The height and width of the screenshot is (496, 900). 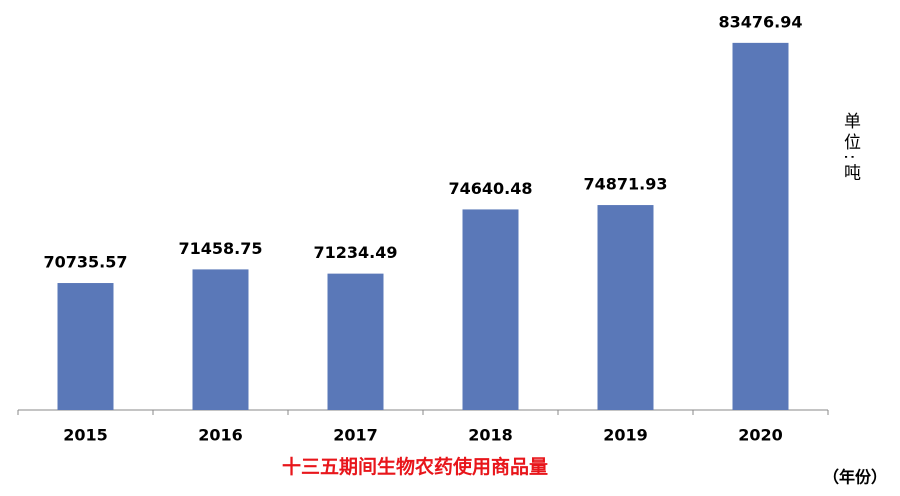 What do you see at coordinates (625, 435) in the screenshot?
I see `x-tick-label: 2019` at bounding box center [625, 435].